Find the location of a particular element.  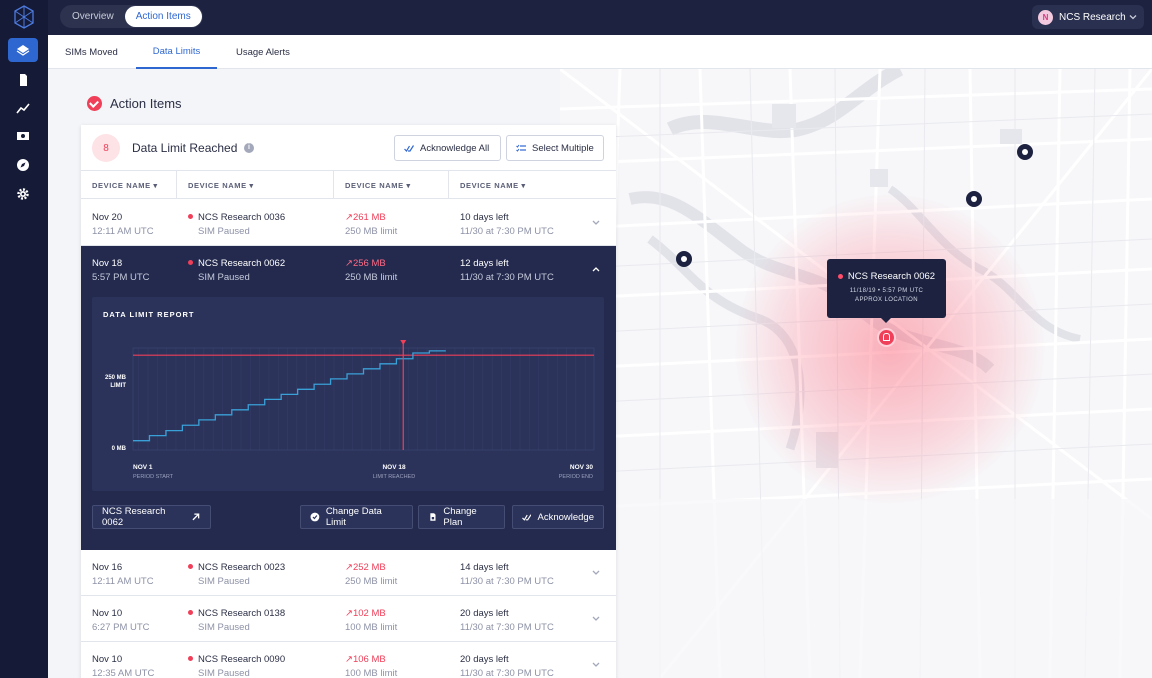

panel-title: Data Limit Reached is located at coordinates (185, 148).